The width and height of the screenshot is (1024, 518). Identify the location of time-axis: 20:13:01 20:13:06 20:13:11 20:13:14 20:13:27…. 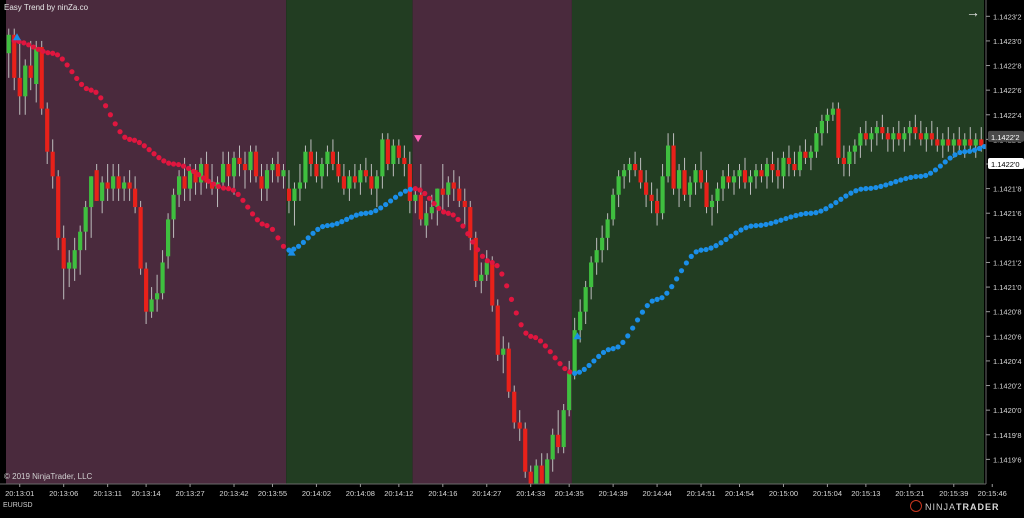
(512, 498).